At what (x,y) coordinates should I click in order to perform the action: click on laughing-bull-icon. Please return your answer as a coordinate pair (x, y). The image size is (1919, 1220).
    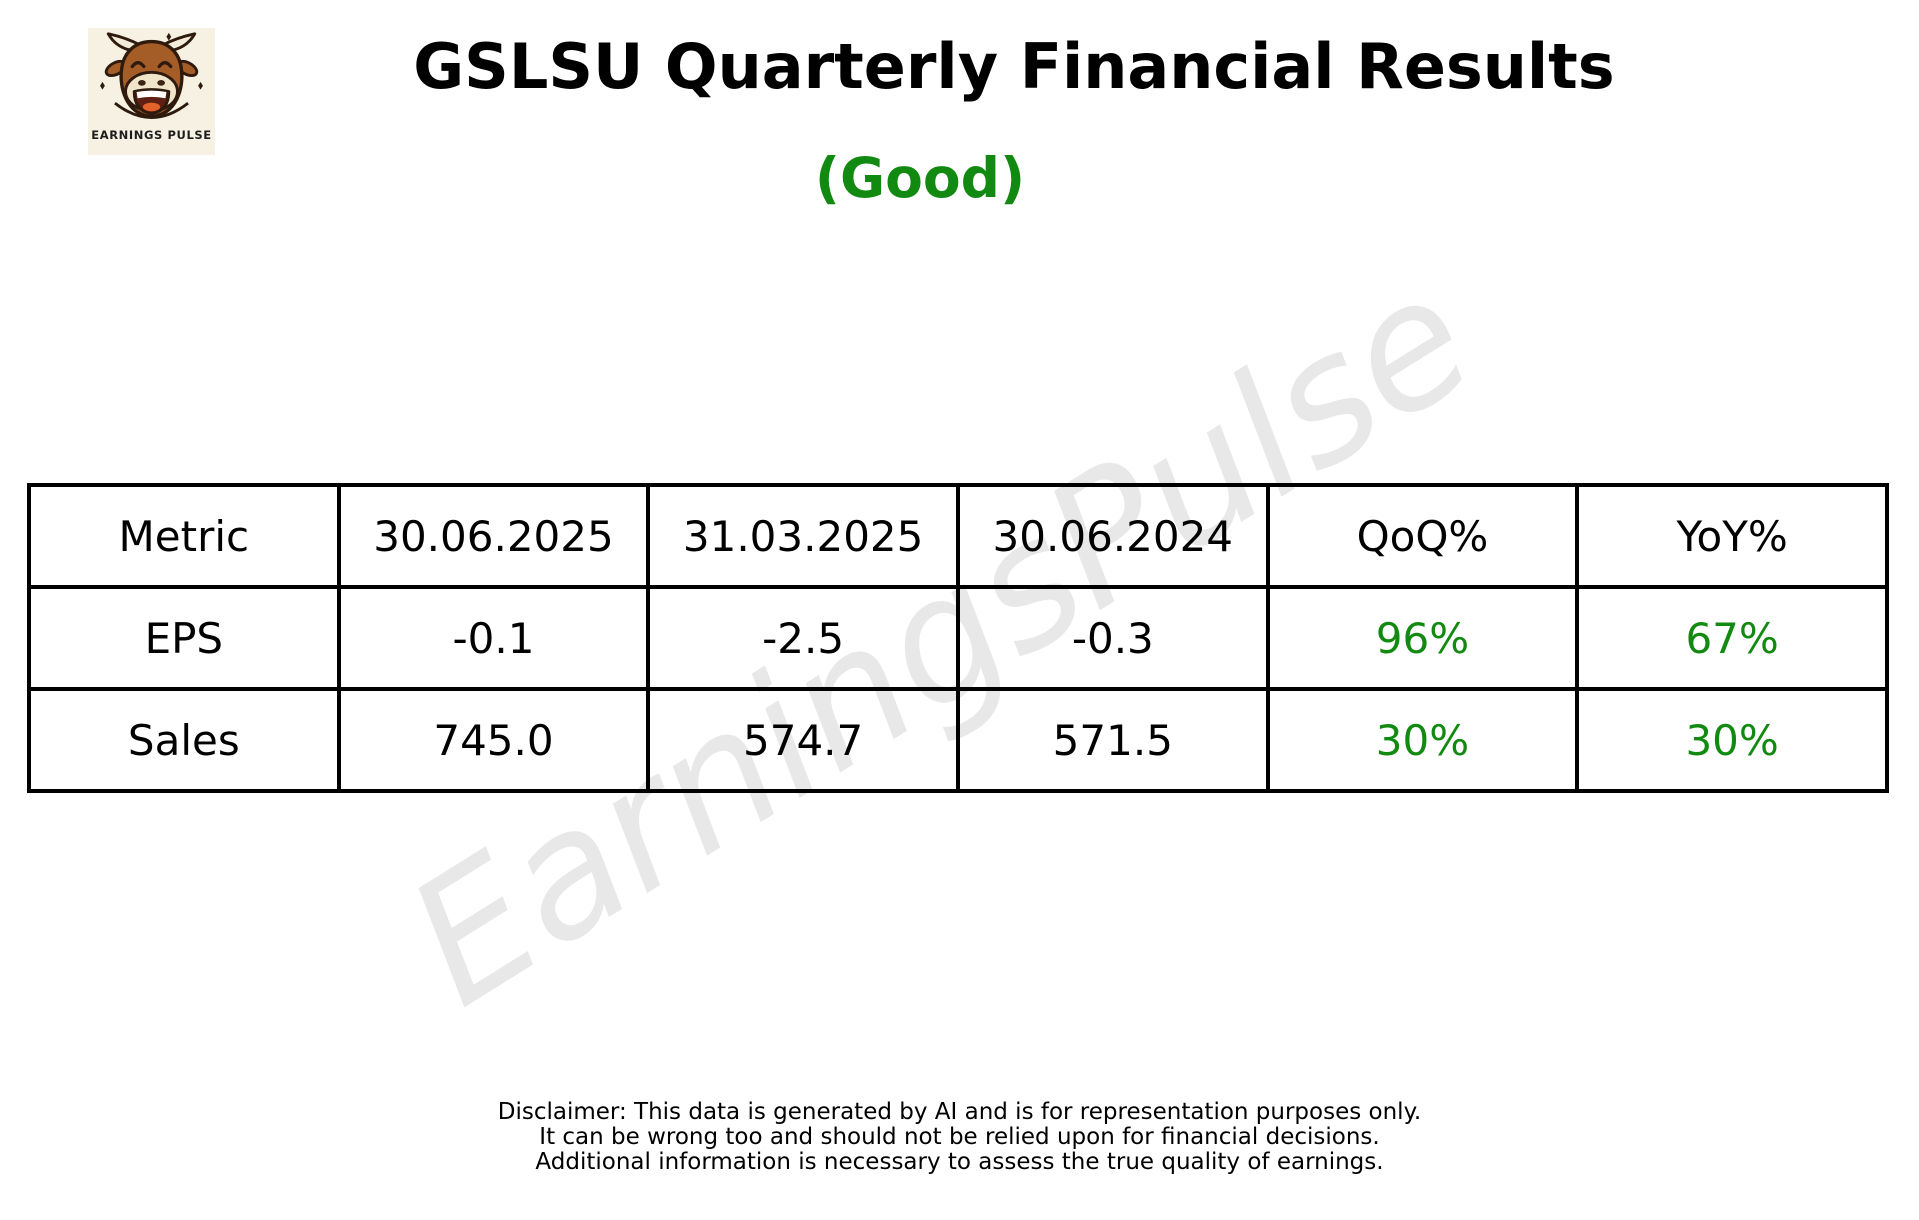
    Looking at the image, I should click on (151, 79).